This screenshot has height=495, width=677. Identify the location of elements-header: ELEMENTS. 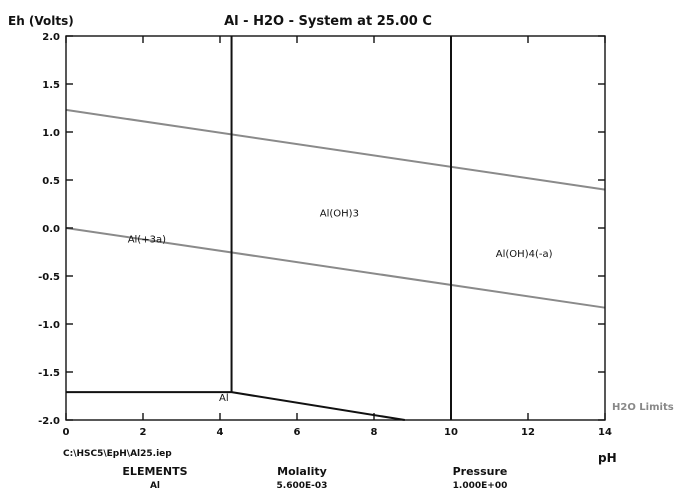
(154, 471).